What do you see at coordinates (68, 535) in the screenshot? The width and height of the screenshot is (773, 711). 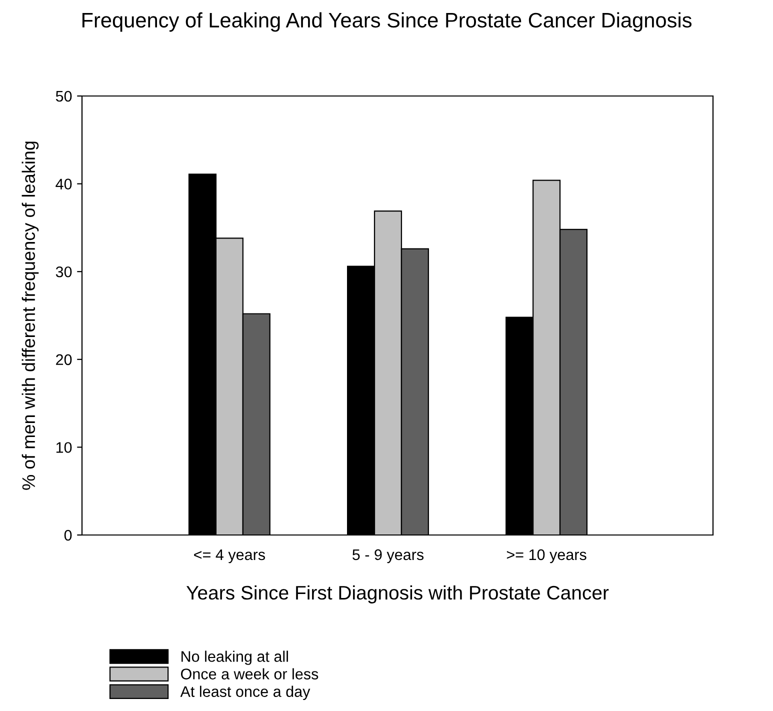 I see `y-tick-label: 0` at bounding box center [68, 535].